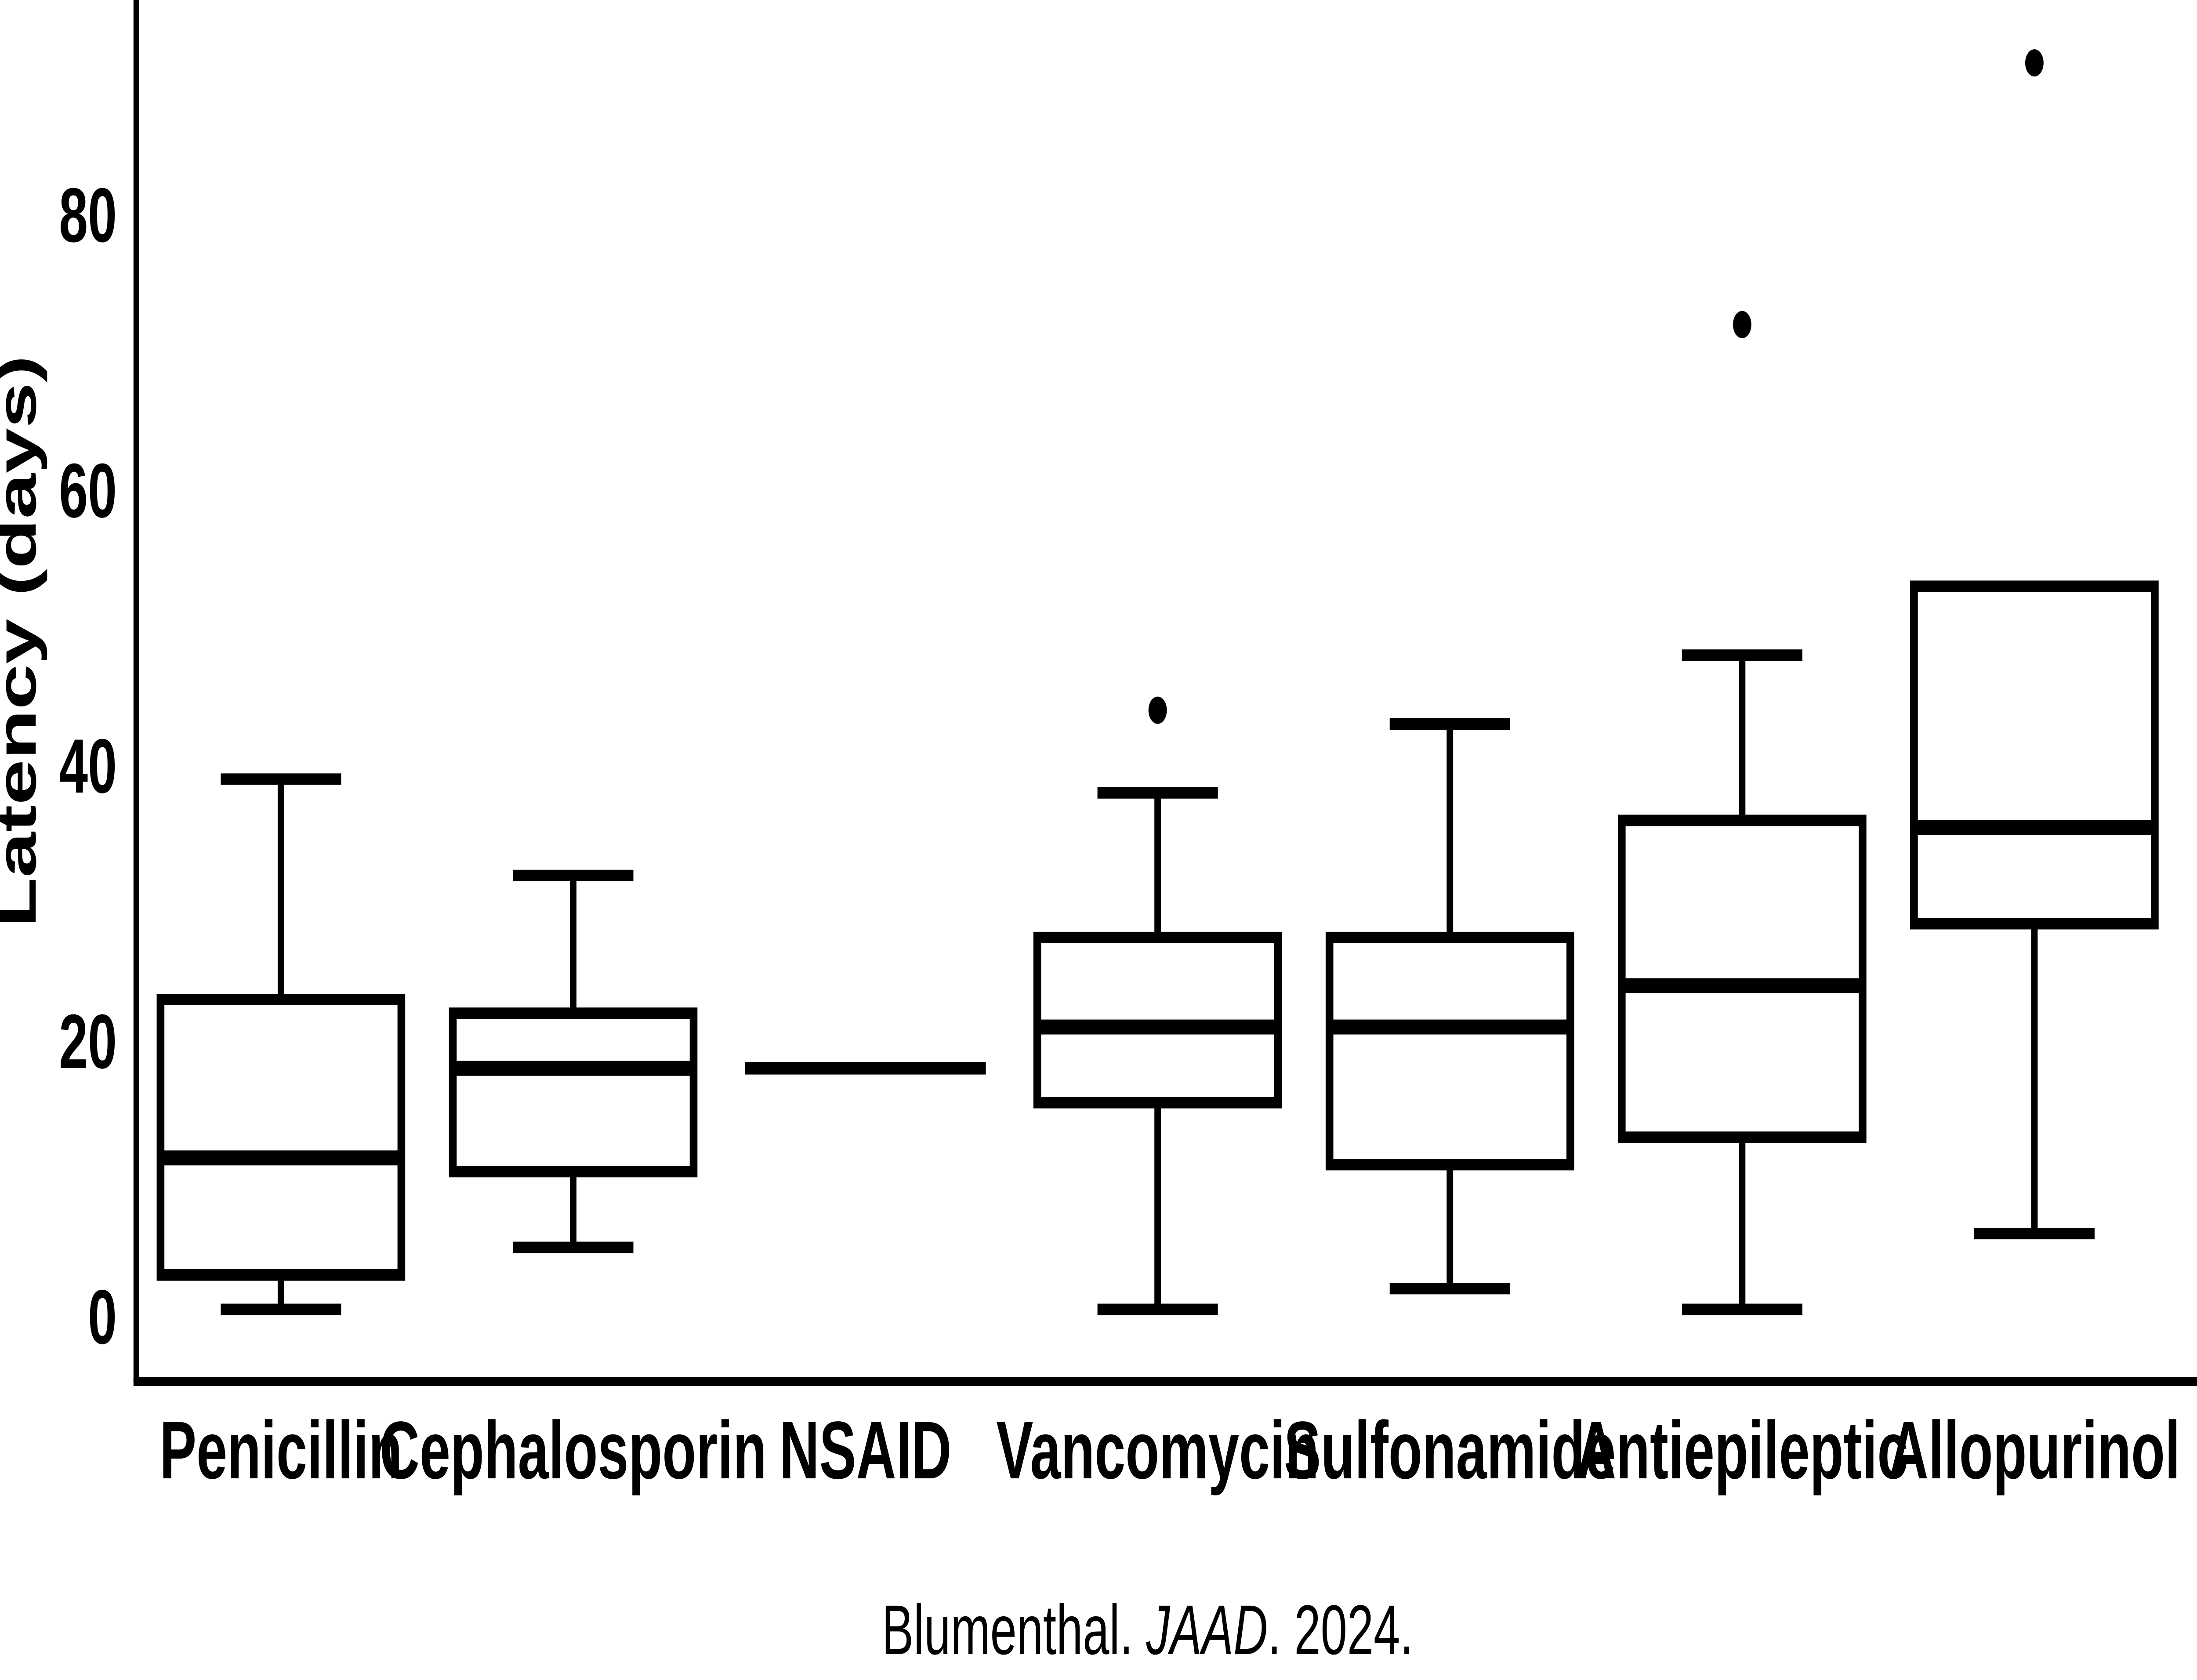 The height and width of the screenshot is (1680, 2197). I want to click on caption-year: . 2024., so click(1340, 1629).